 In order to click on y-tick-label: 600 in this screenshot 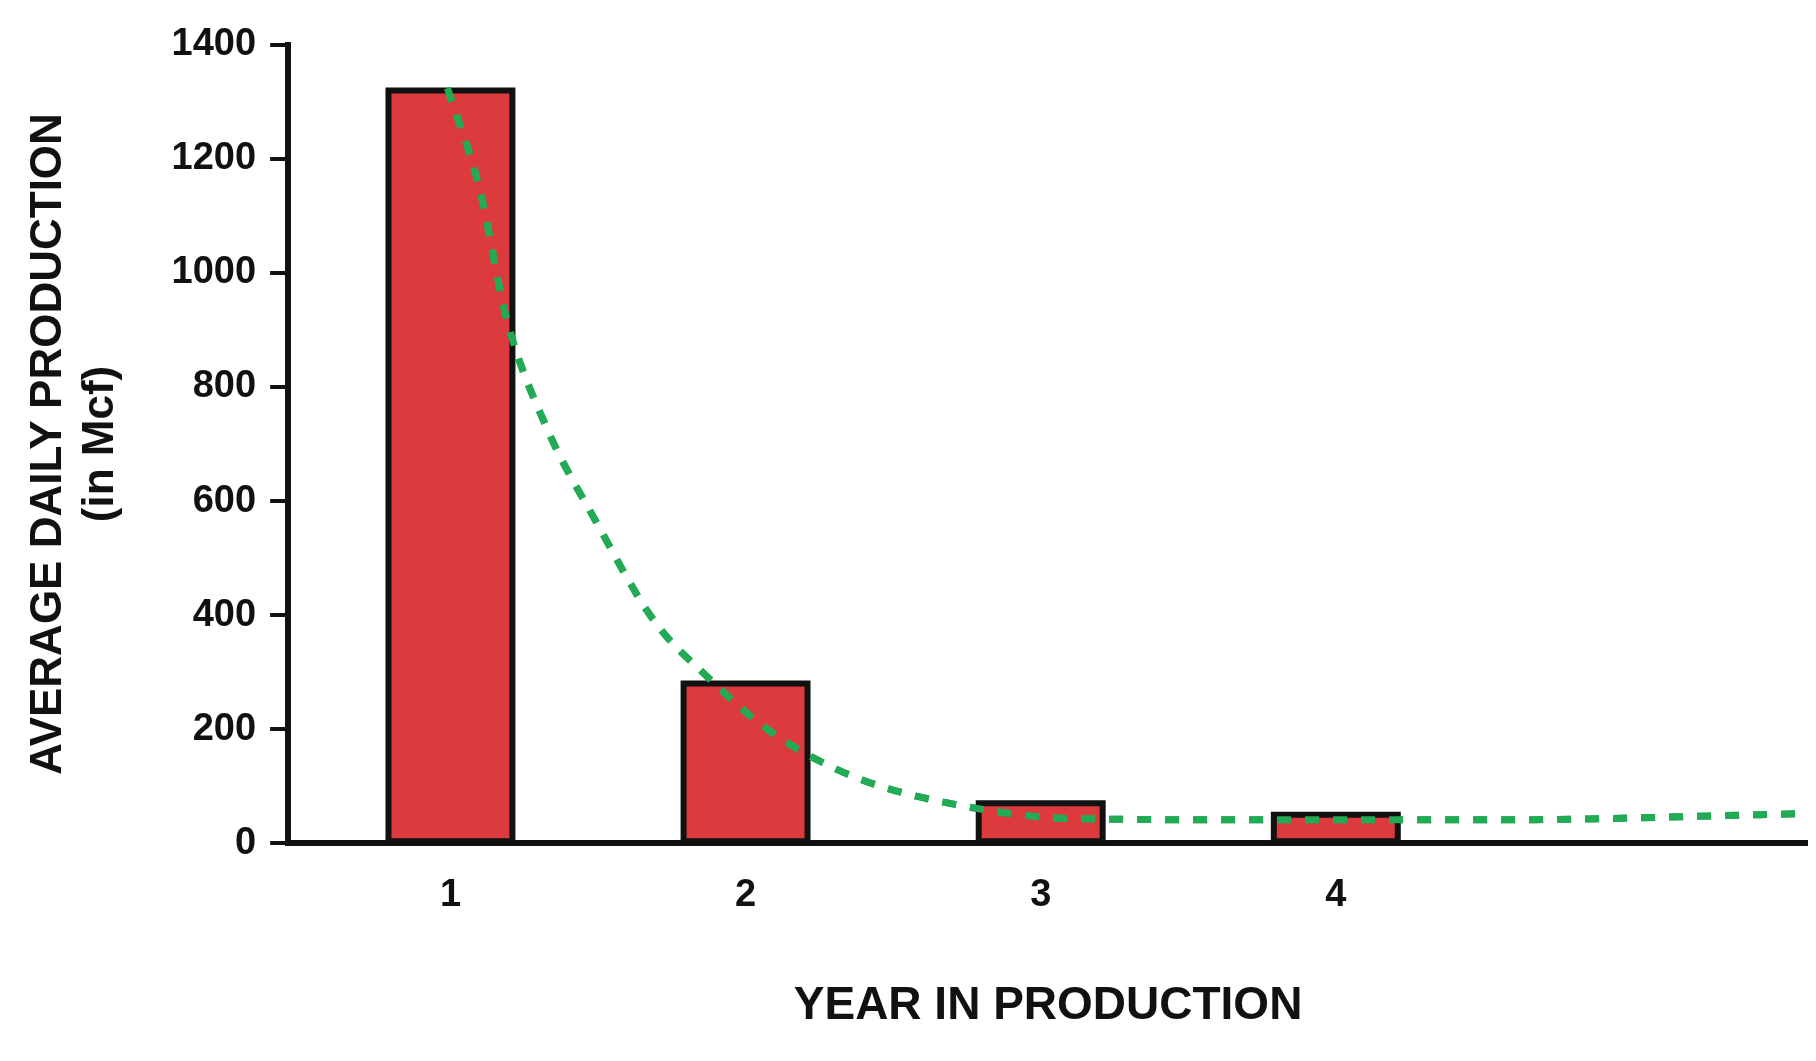, I will do `click(224, 498)`.